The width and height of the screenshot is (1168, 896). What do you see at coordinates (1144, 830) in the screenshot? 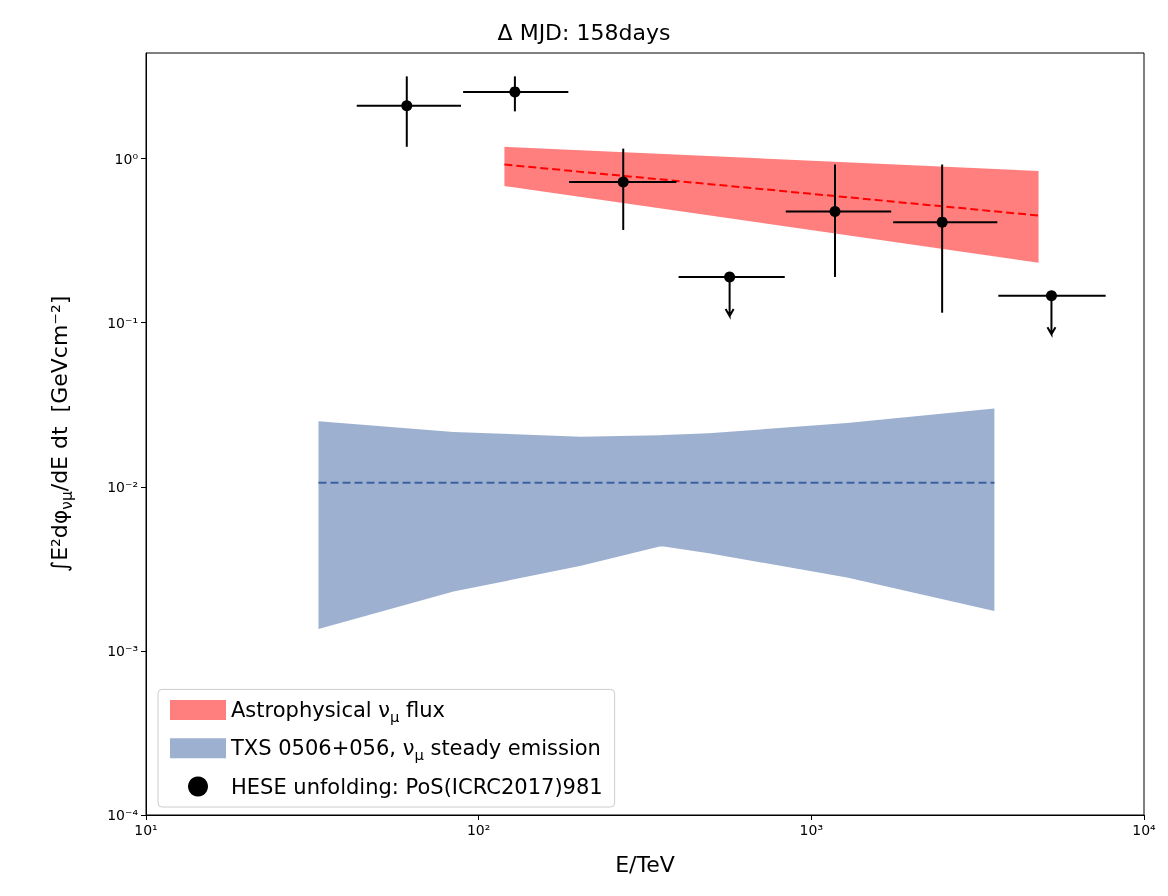
I see `x-tick-label: 10⁴` at bounding box center [1144, 830].